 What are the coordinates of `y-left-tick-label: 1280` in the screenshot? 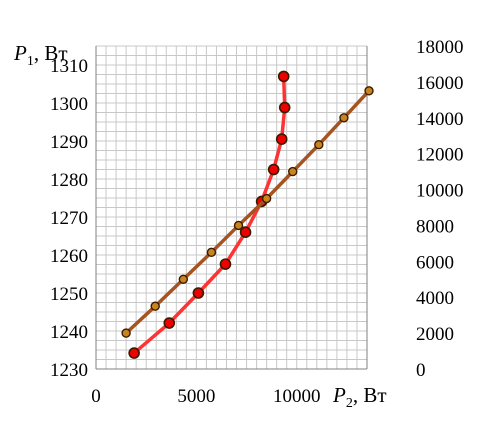 It's located at (69, 180).